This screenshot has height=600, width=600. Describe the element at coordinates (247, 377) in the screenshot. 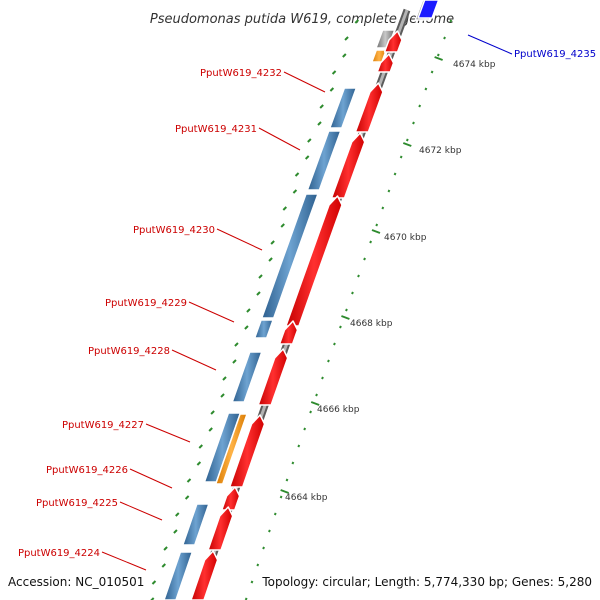

I see `gene-4228-reverse-cds` at that location.